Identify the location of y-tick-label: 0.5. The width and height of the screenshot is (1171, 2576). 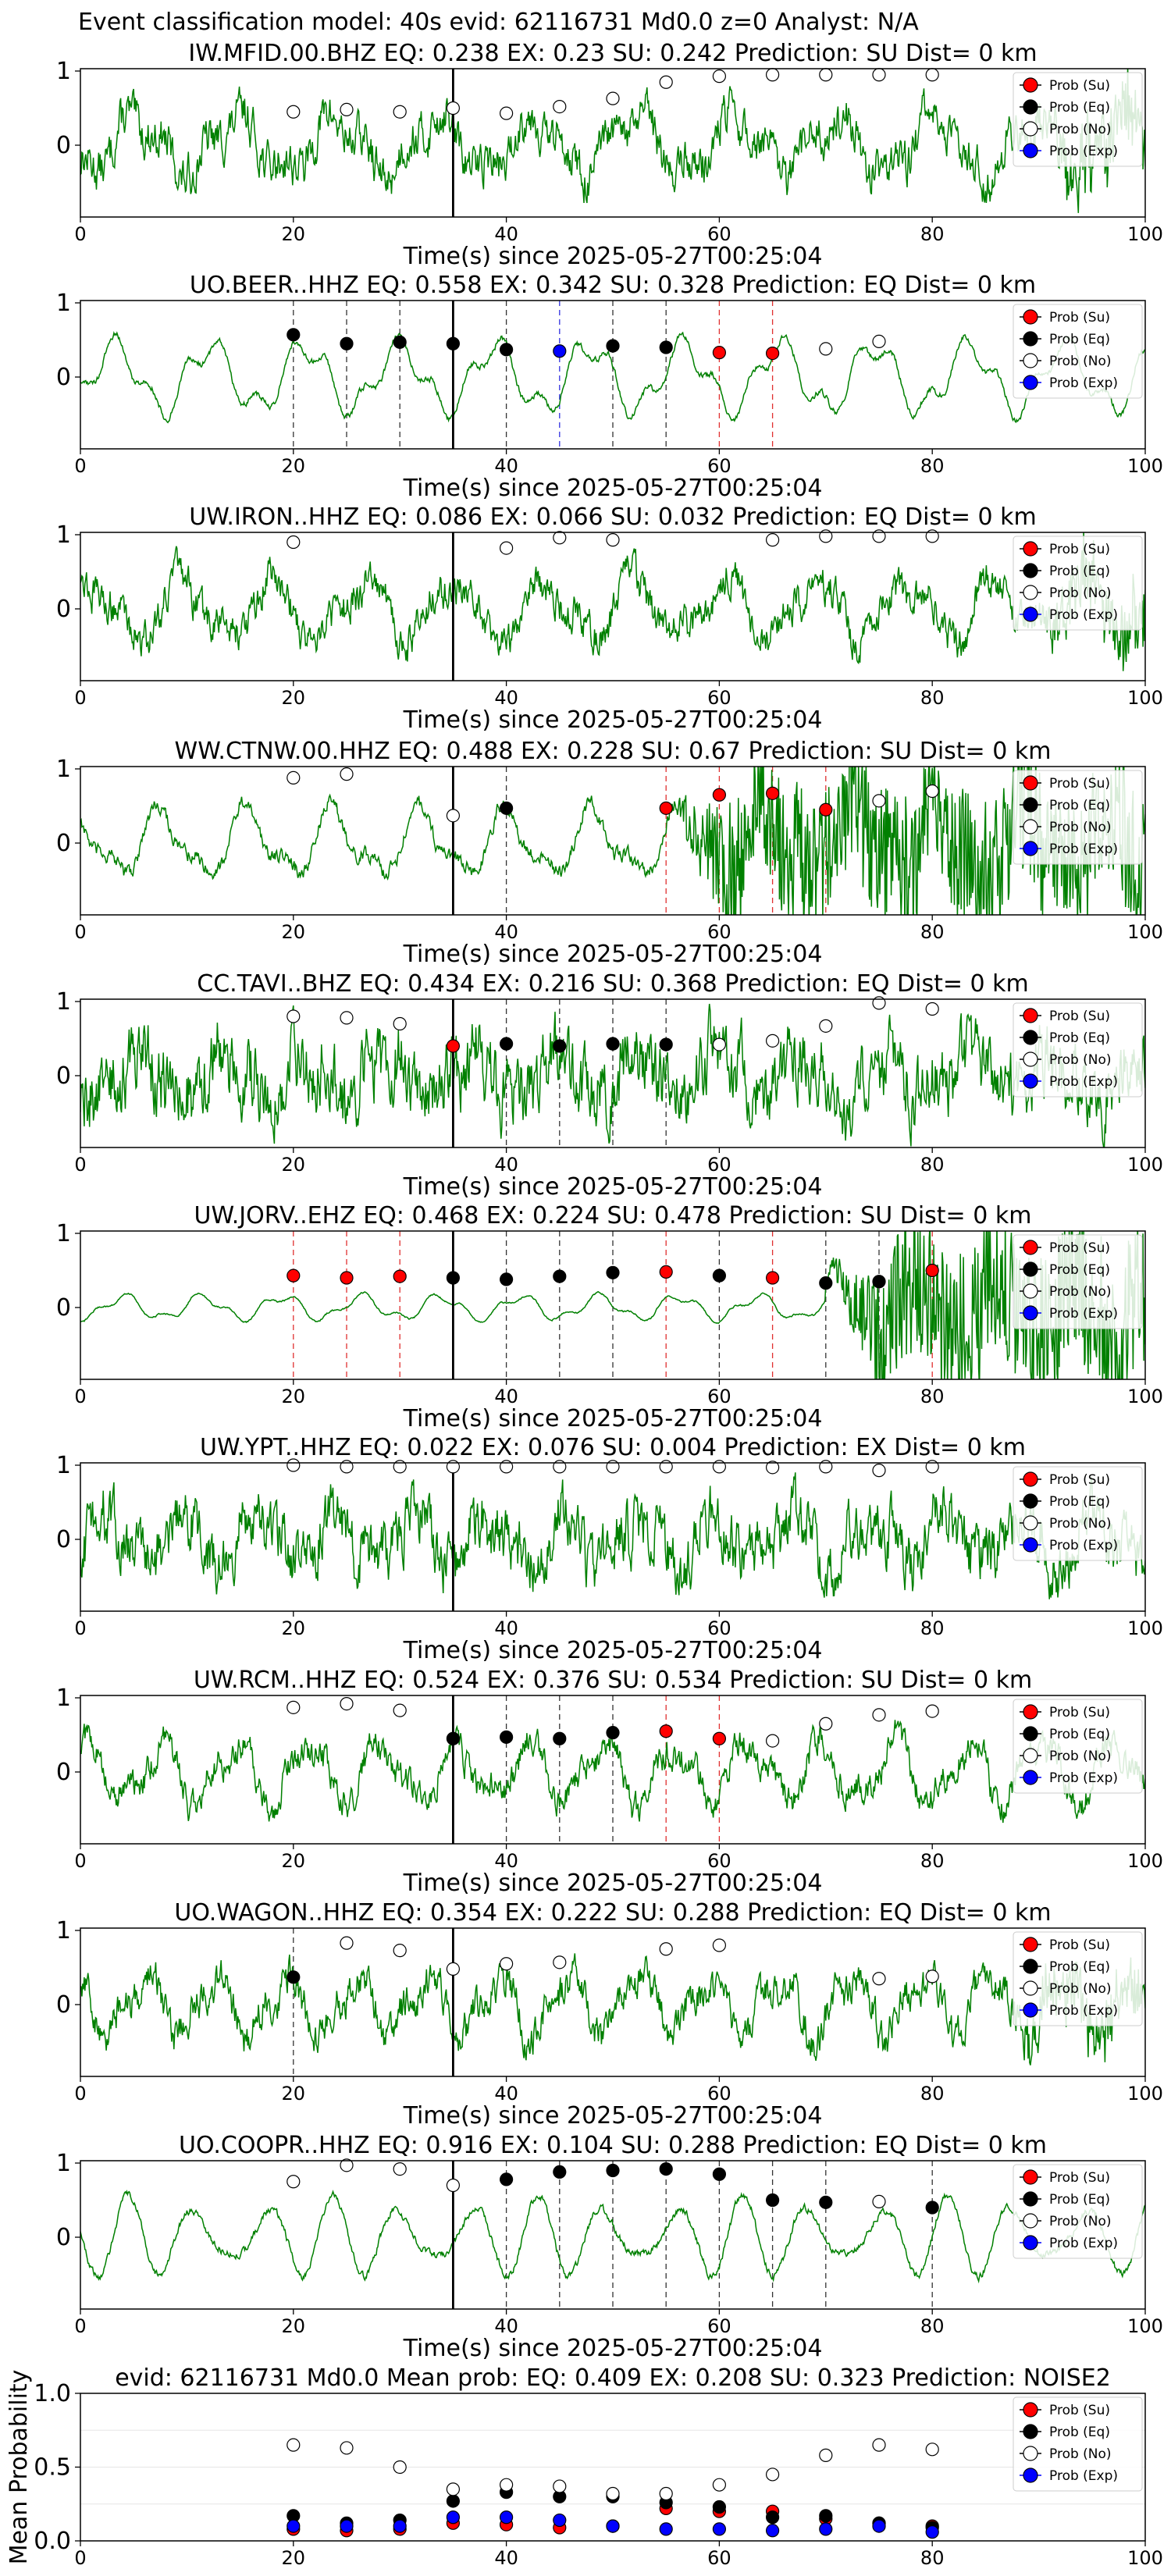
(52, 2468).